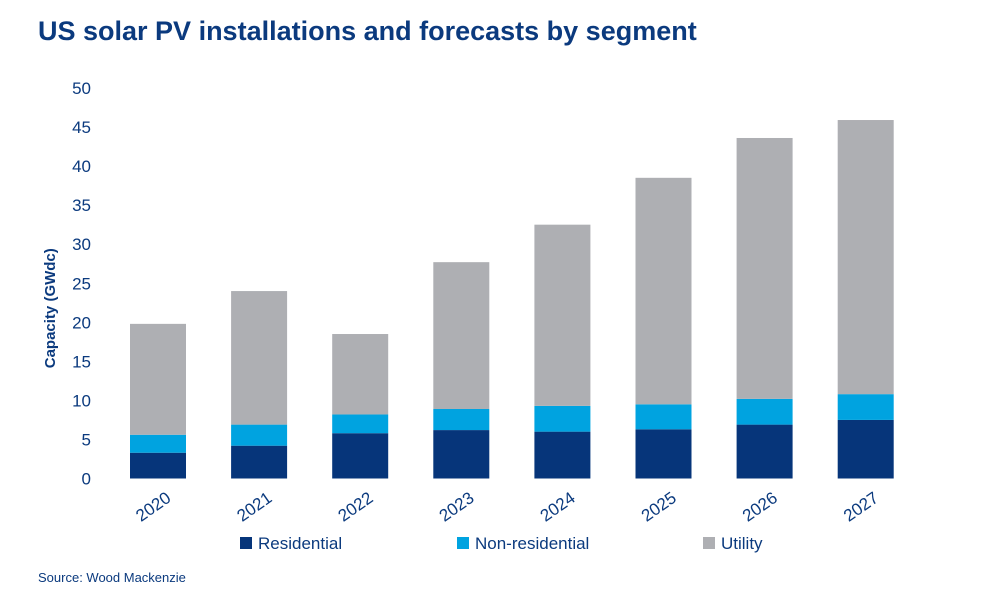  Describe the element at coordinates (562, 418) in the screenshot. I see `bar-non-residential-2024` at that location.